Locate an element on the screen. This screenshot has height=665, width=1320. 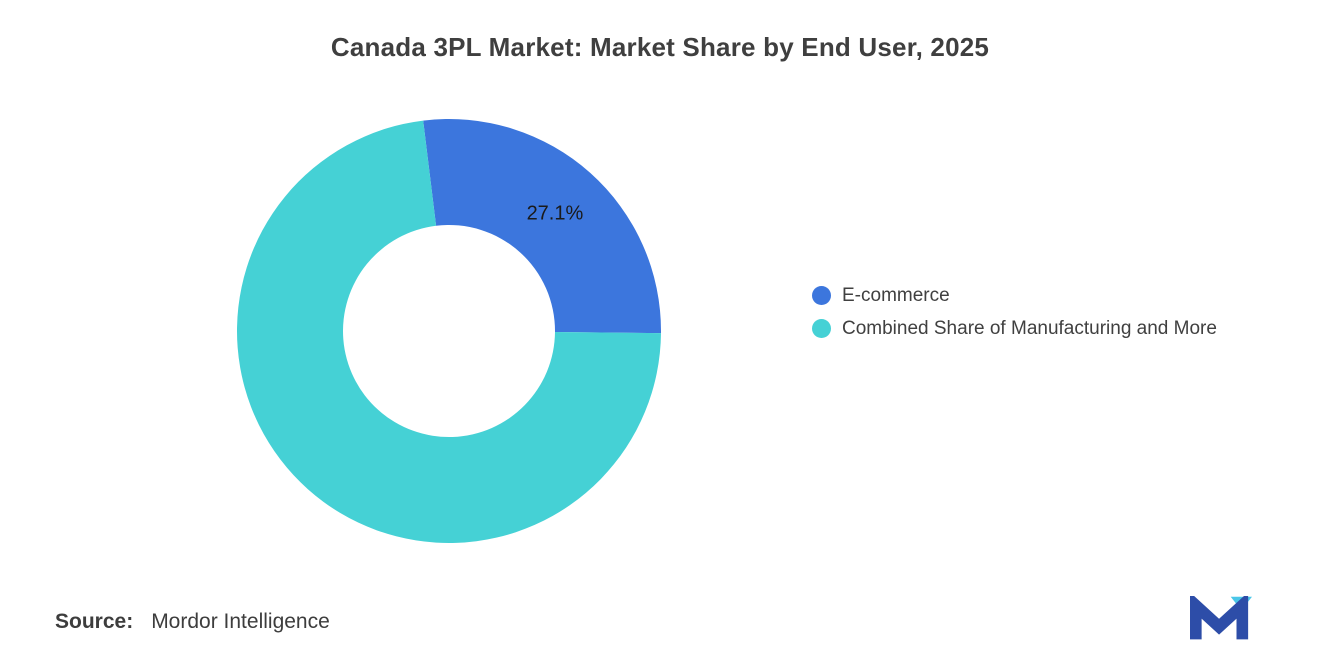
source-line: Source: Mordor Intelligence is located at coordinates (192, 622).